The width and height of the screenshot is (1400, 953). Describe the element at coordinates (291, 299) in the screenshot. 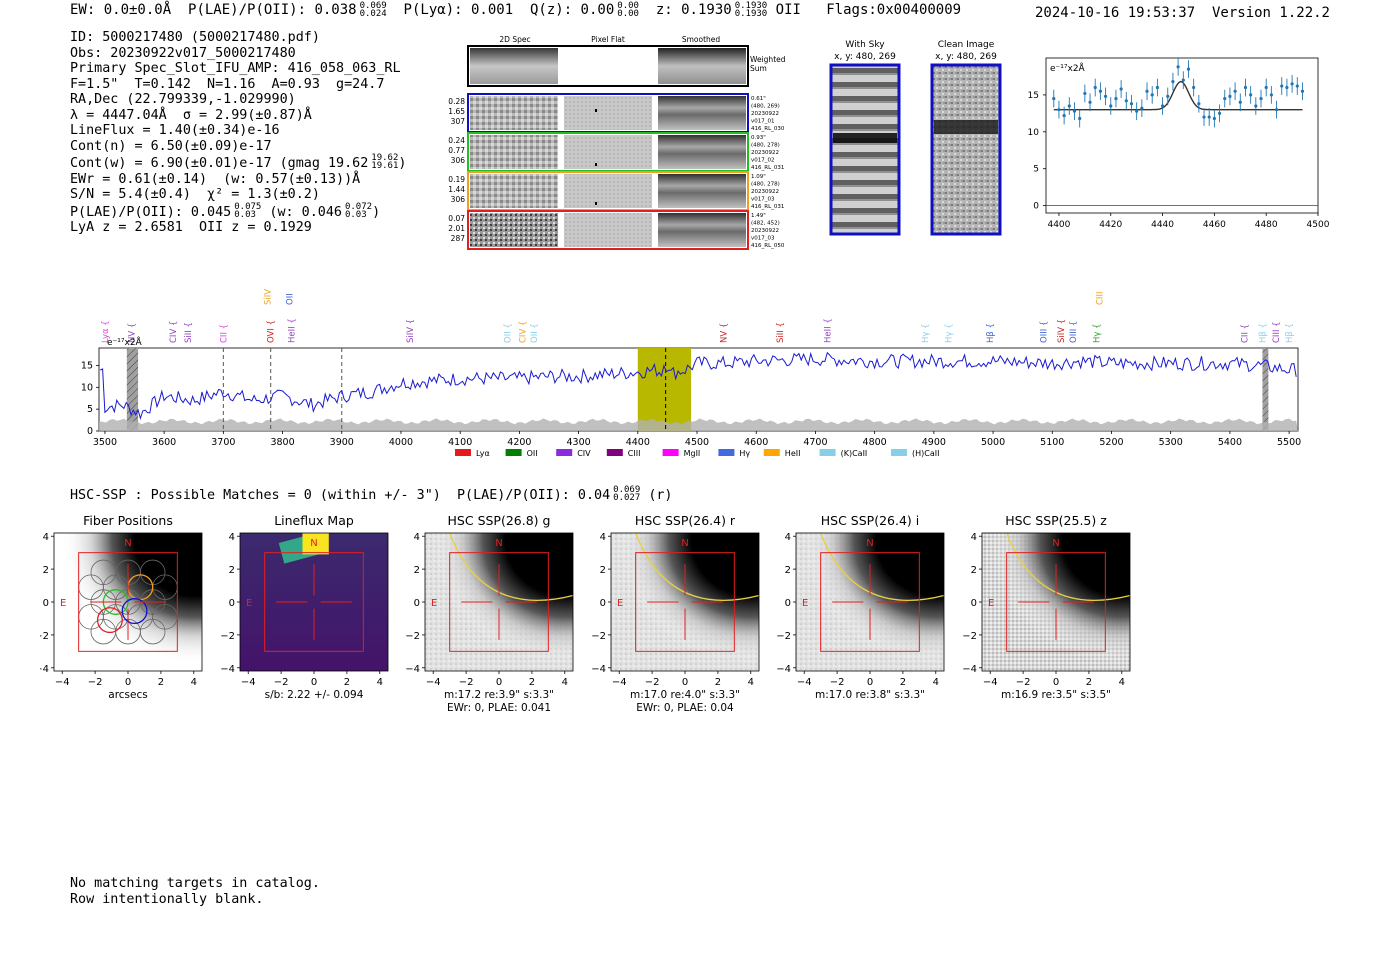

I see `line-marker-label-upper: OII` at that location.